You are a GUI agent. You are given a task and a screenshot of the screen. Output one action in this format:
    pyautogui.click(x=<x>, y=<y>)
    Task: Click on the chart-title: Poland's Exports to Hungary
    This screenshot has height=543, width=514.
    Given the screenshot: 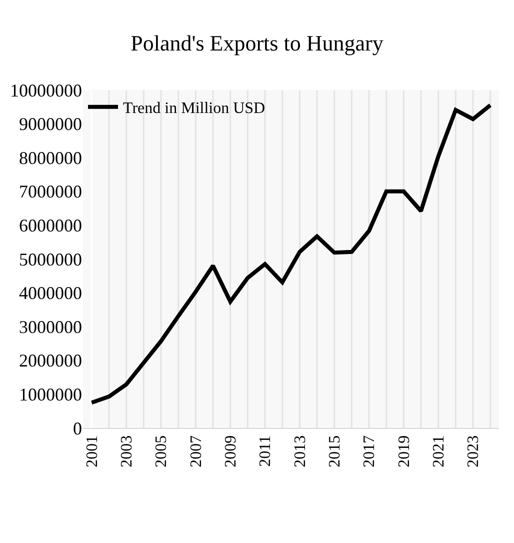 What is the action you would take?
    pyautogui.click(x=257, y=43)
    